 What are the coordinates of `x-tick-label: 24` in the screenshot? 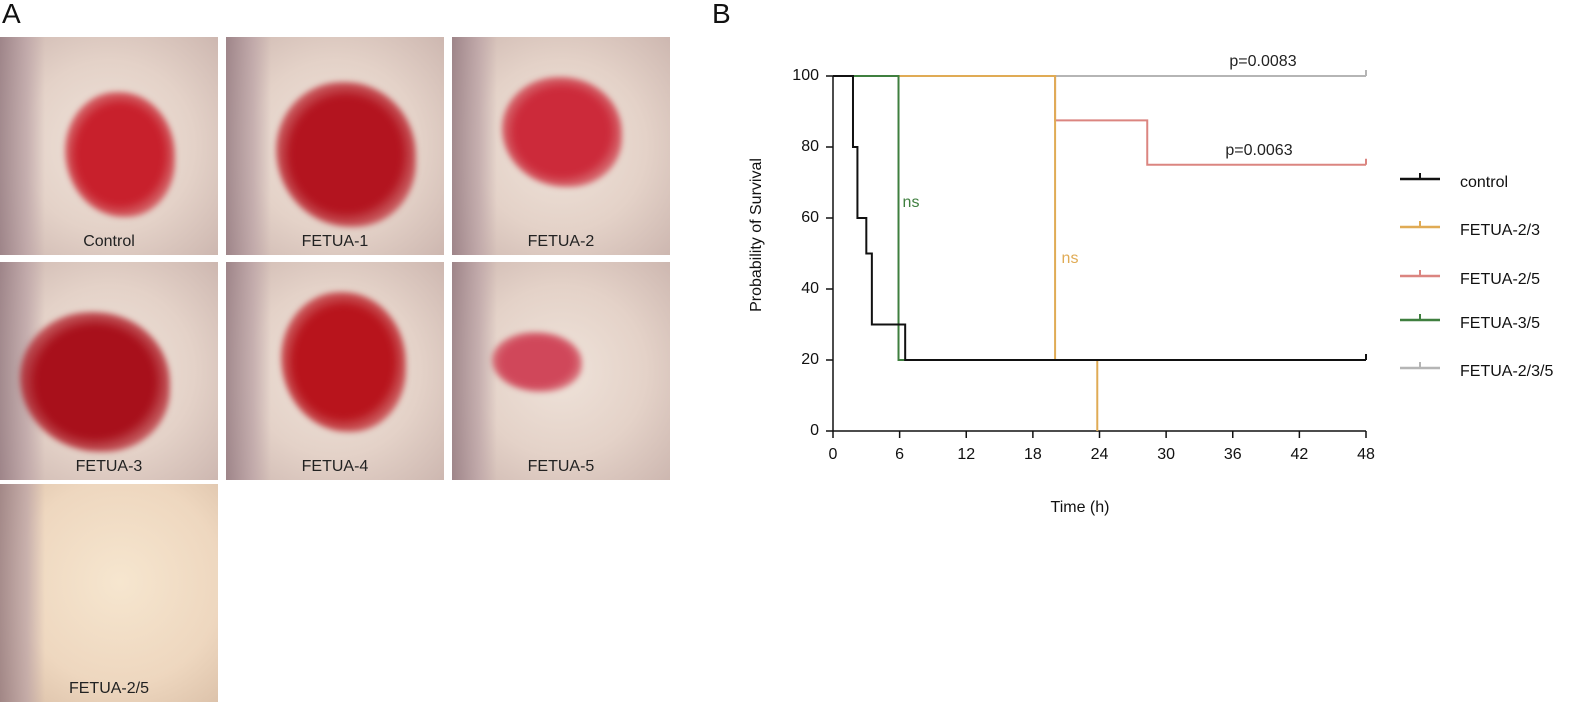 It's located at (1100, 454).